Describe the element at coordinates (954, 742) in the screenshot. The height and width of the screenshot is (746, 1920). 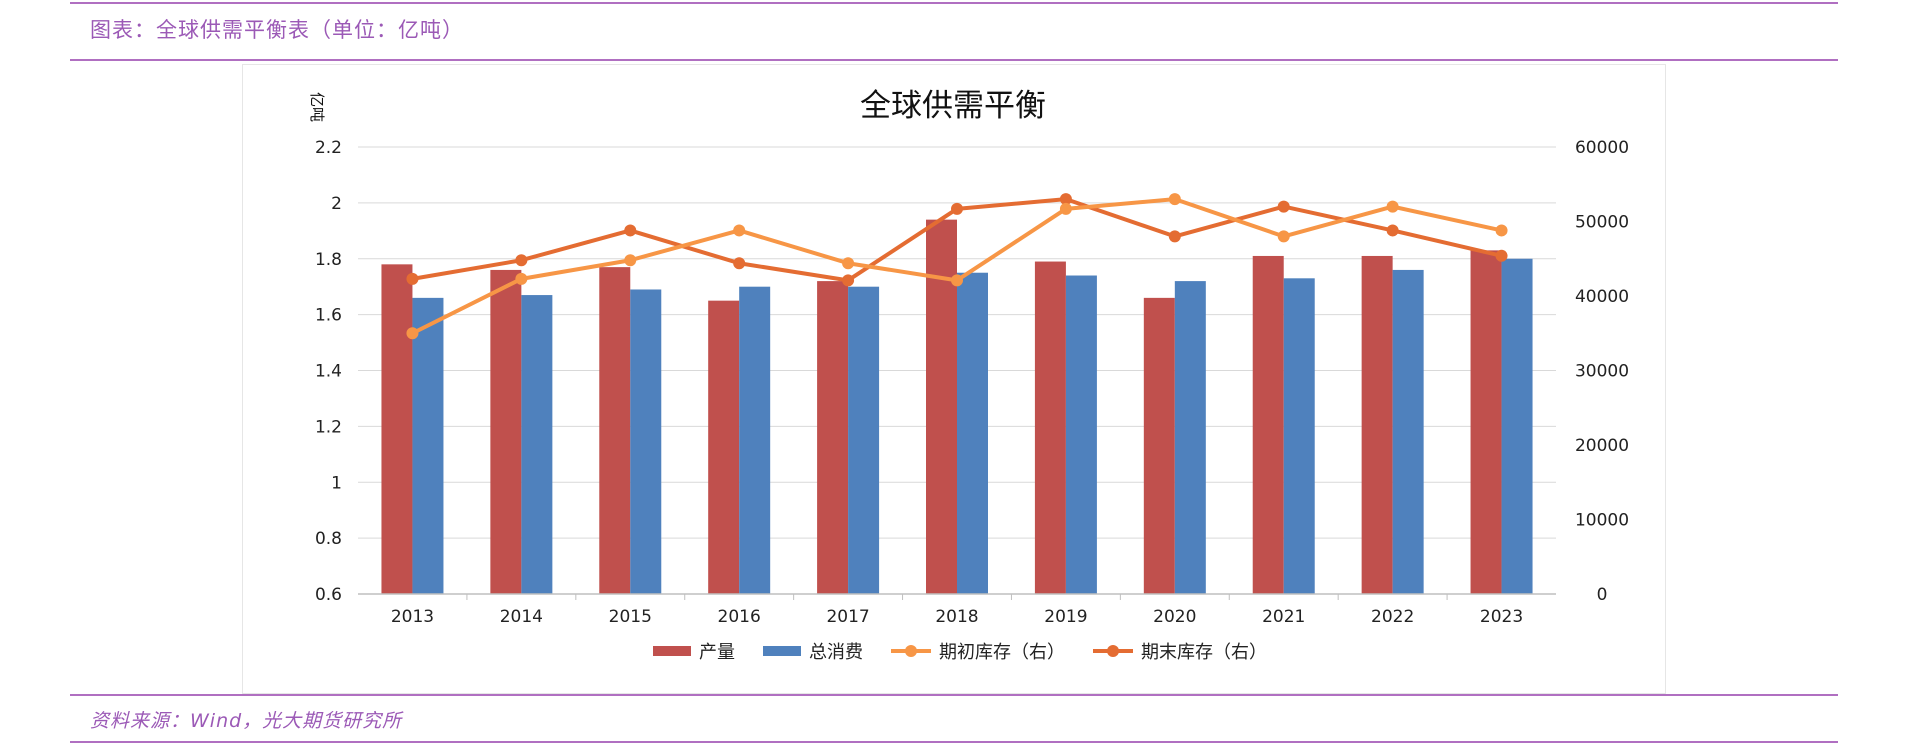
I see `bottom-rule` at that location.